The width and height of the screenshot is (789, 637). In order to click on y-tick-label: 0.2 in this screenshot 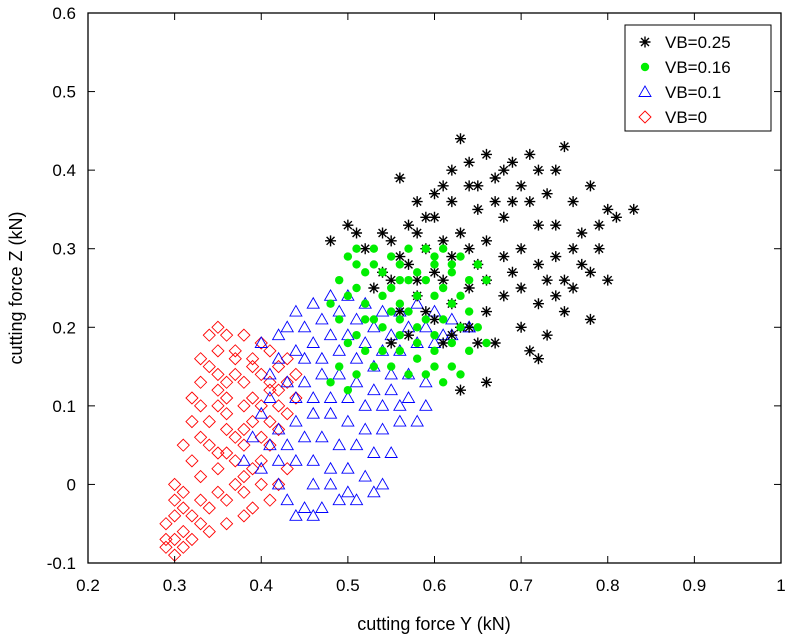, I will do `click(64, 327)`.